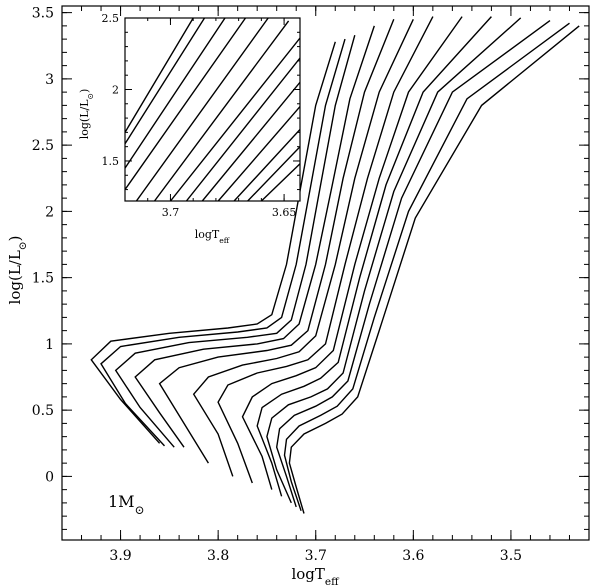 This screenshot has height=586, width=600. What do you see at coordinates (49, 345) in the screenshot?
I see `main-y-tick-label: 1` at bounding box center [49, 345].